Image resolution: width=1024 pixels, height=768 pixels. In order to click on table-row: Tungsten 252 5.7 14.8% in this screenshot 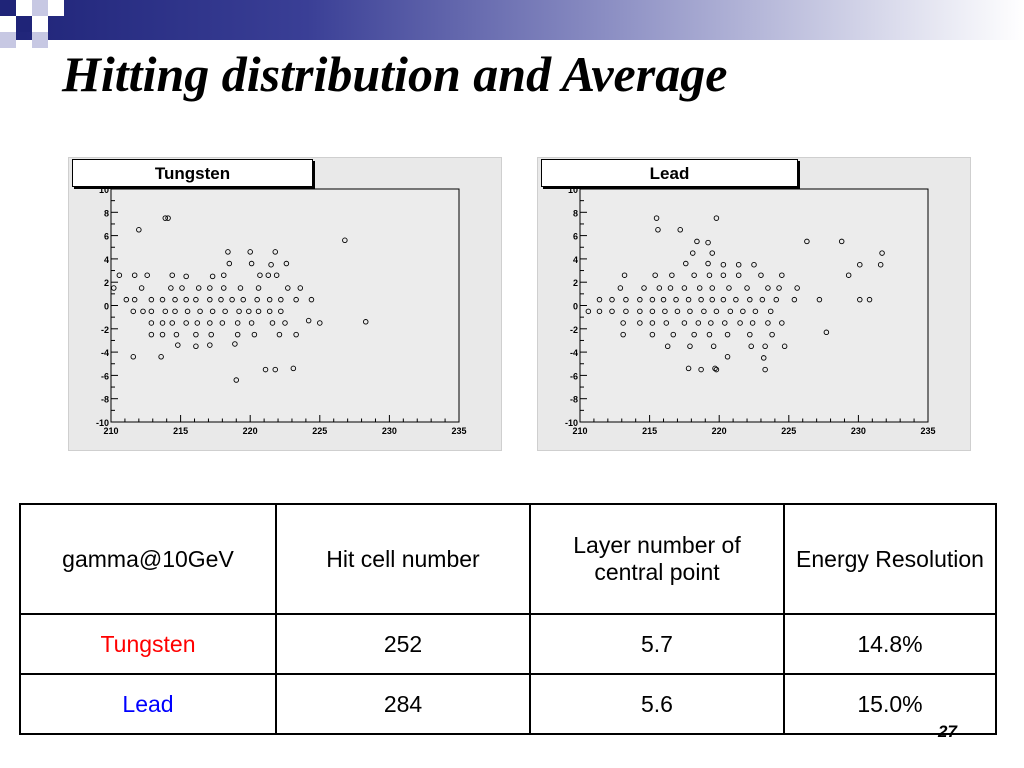, I will do `click(508, 644)`.